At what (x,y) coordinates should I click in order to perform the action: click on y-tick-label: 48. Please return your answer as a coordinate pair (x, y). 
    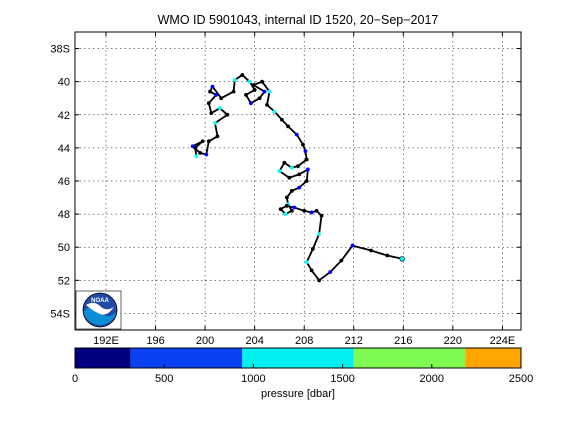
    Looking at the image, I should click on (64, 215).